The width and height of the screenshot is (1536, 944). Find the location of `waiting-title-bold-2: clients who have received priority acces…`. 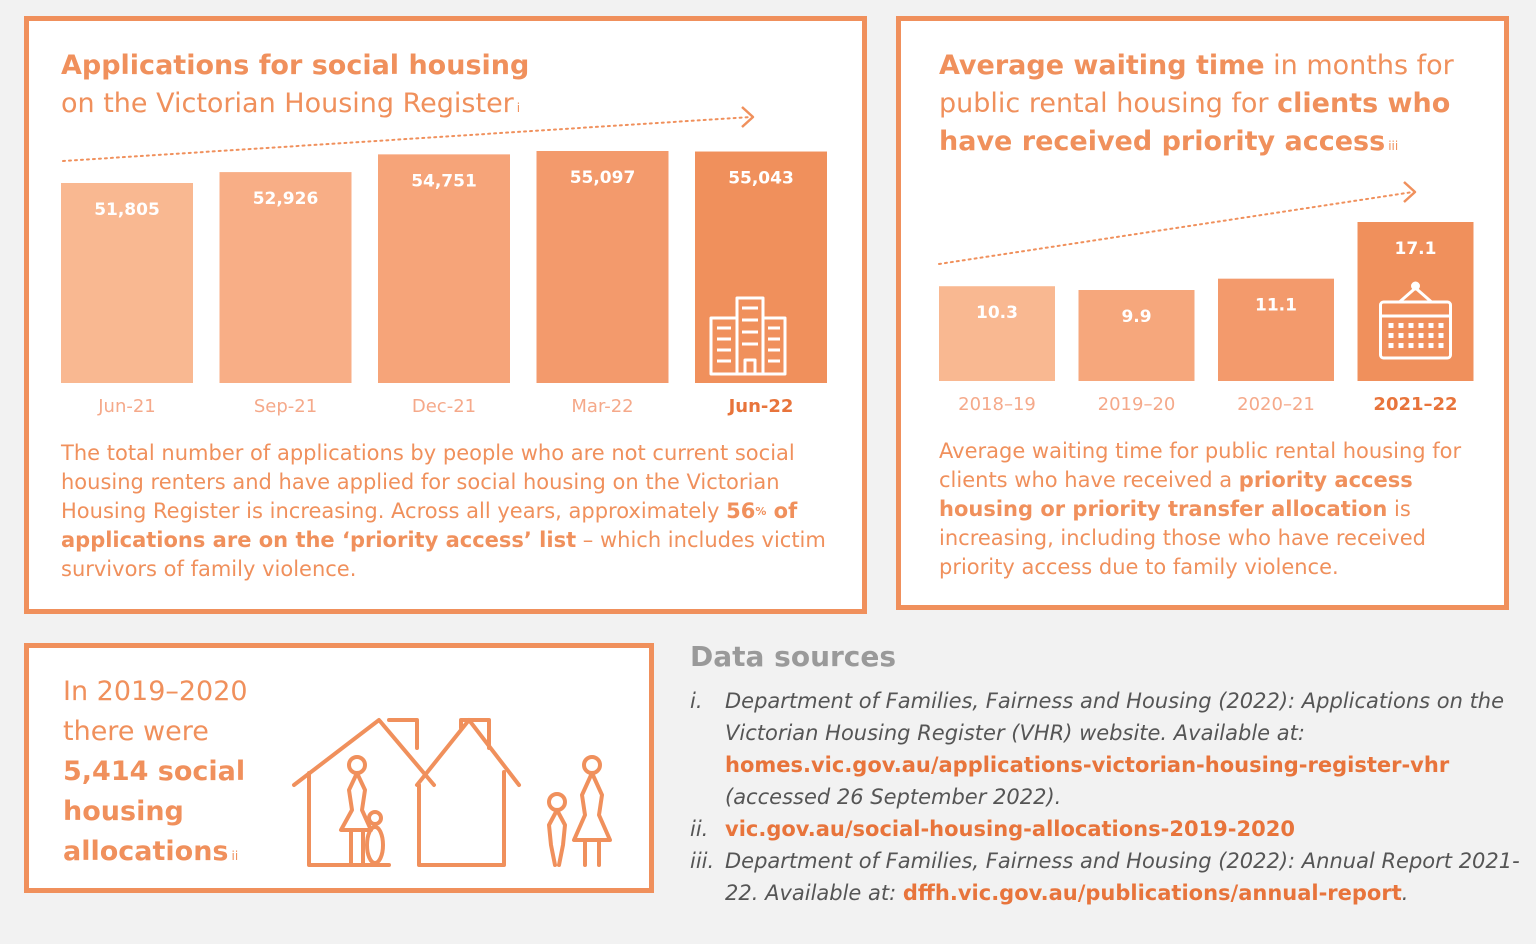

waiting-title-bold-2: clients who have received priority acces… is located at coordinates (1195, 122).